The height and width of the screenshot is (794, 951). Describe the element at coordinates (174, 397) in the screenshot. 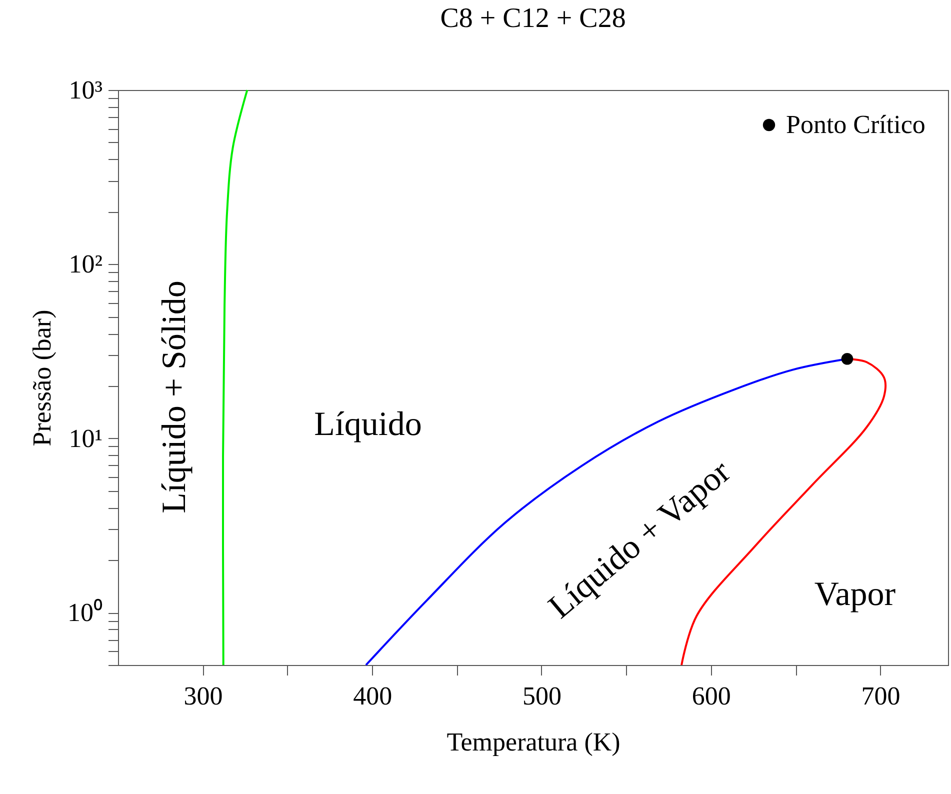

I see `annotation: Líquido + Sólido` at that location.